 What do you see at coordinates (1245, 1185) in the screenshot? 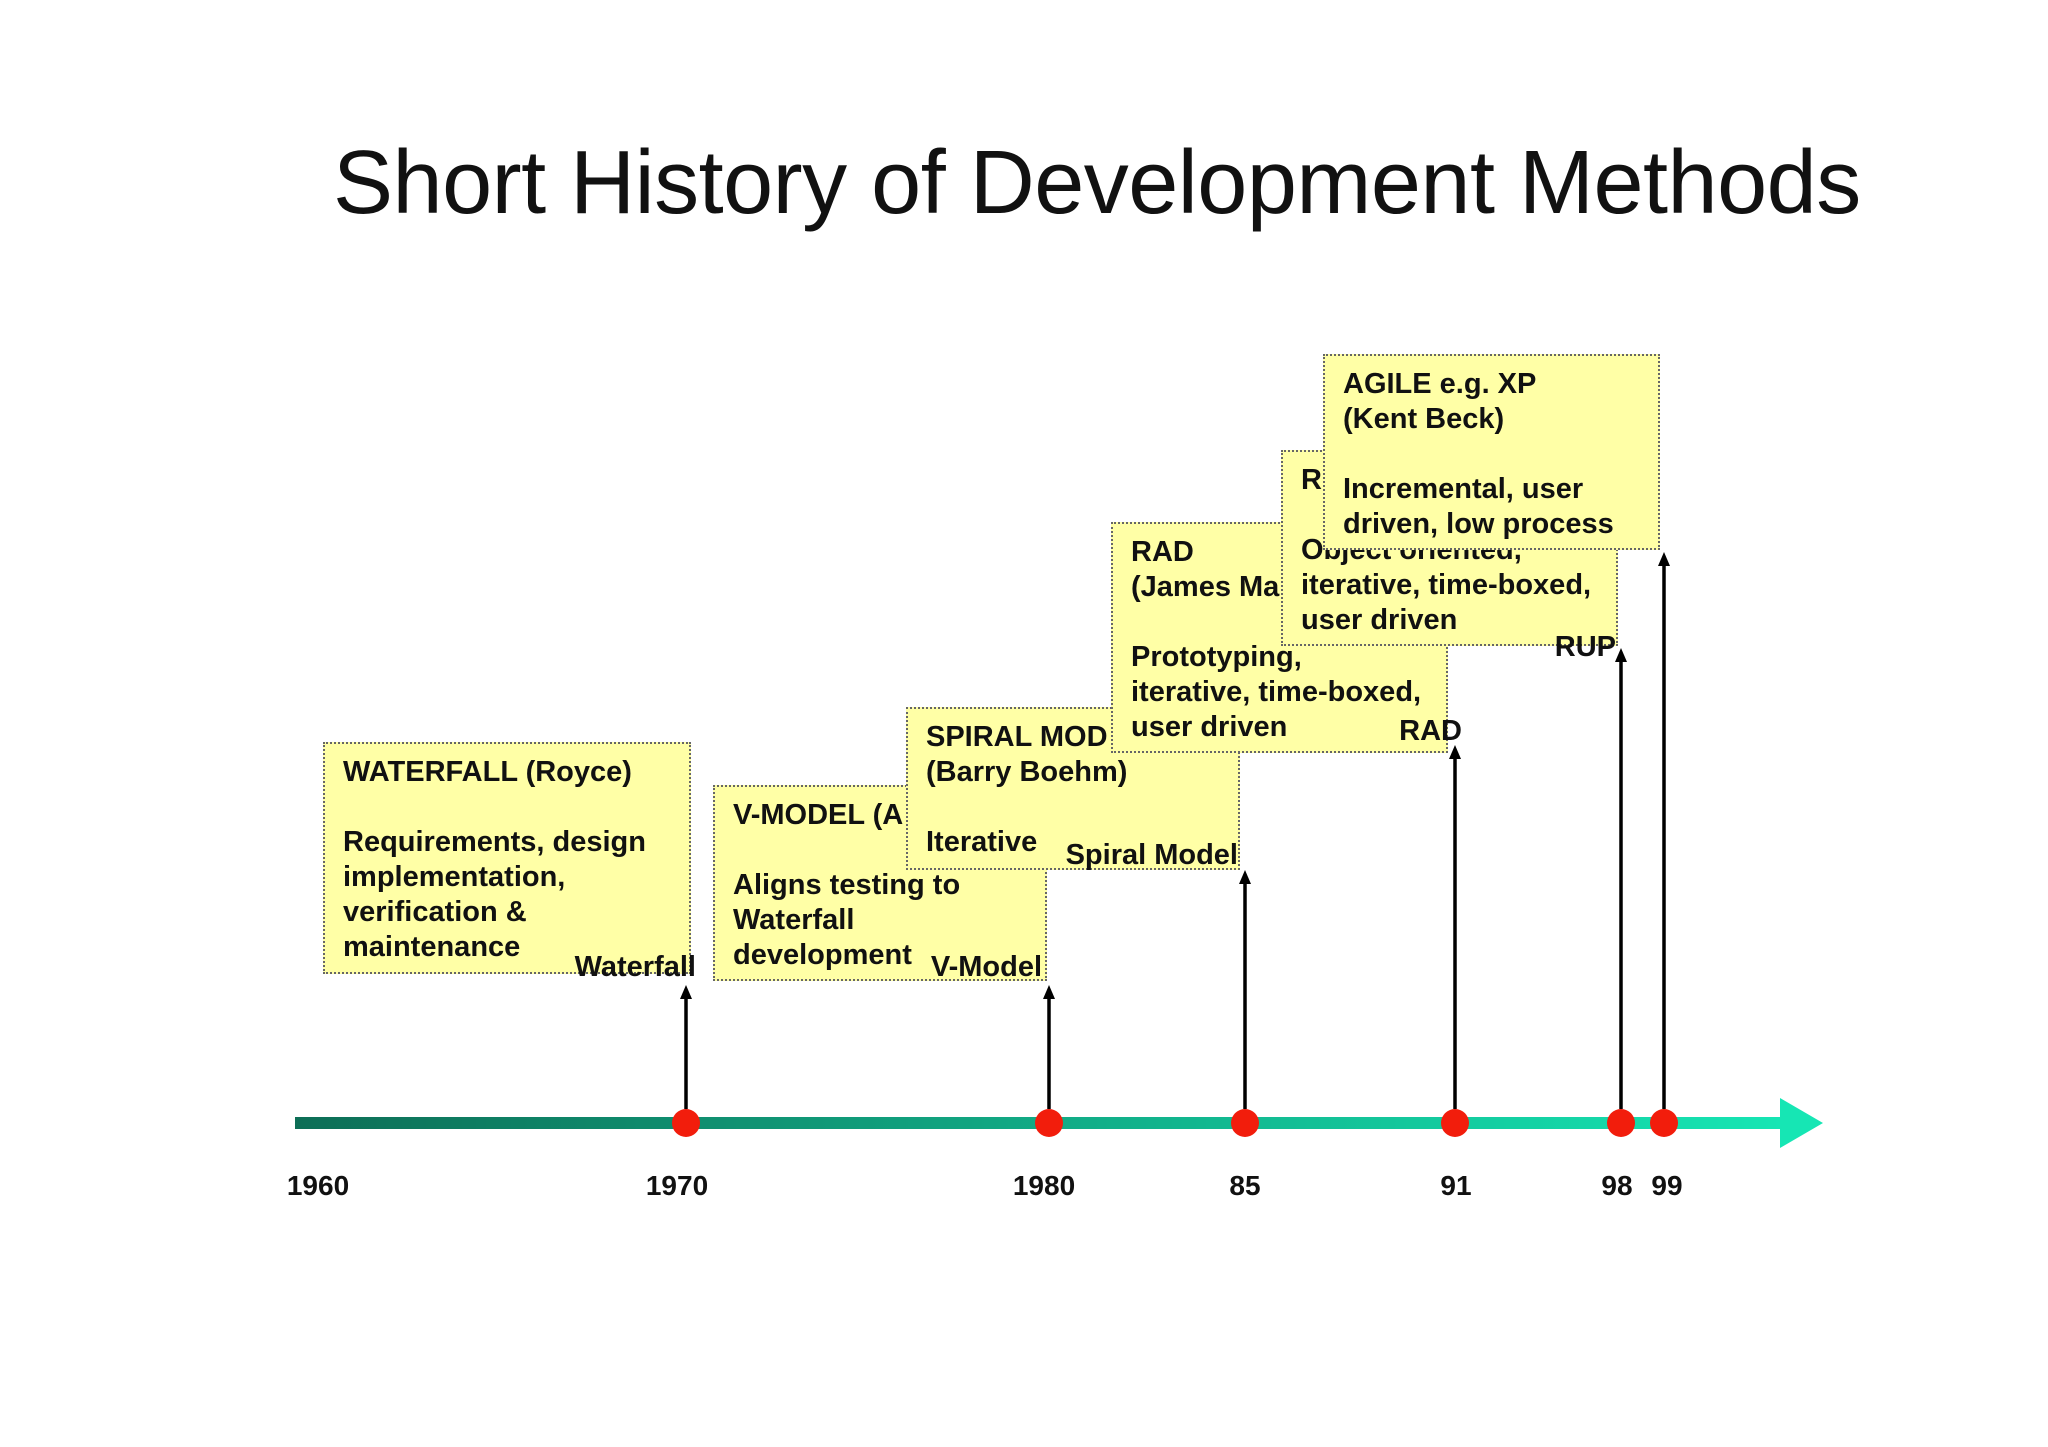
I see `year-label-85: 85` at bounding box center [1245, 1185].